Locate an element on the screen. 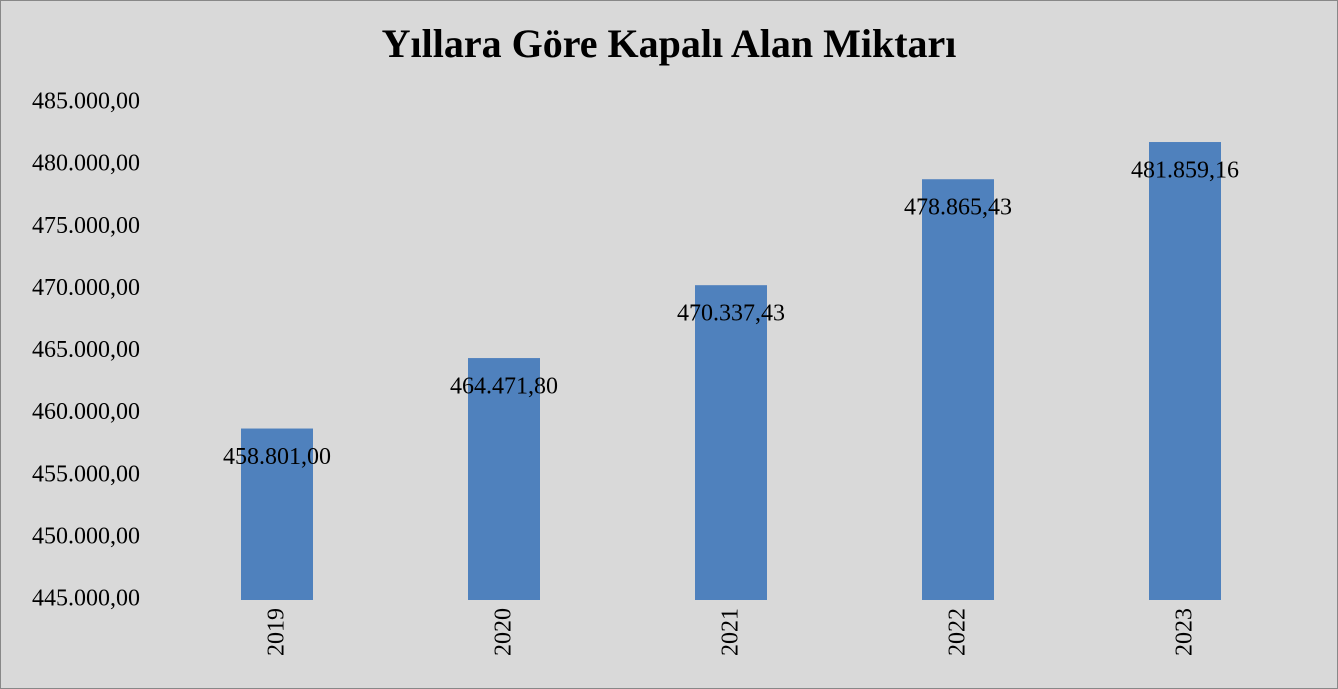 The height and width of the screenshot is (689, 1338). x-tick-label: 2022 is located at coordinates (958, 632).